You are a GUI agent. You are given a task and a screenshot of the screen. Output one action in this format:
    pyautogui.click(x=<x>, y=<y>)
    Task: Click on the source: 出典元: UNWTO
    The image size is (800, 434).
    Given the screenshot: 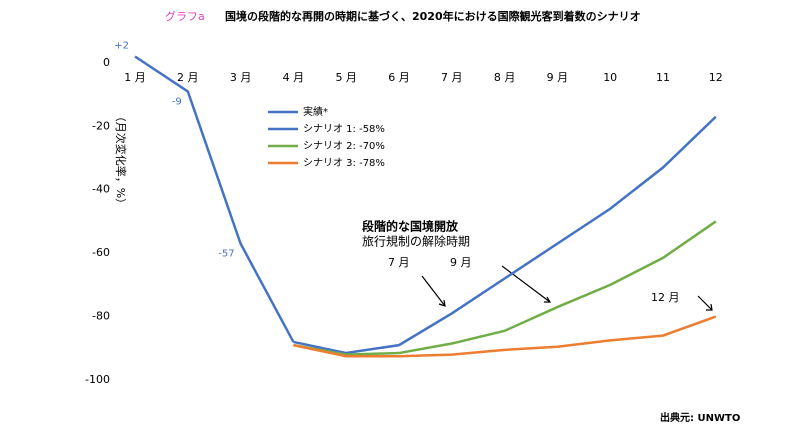 What is the action you would take?
    pyautogui.click(x=700, y=417)
    